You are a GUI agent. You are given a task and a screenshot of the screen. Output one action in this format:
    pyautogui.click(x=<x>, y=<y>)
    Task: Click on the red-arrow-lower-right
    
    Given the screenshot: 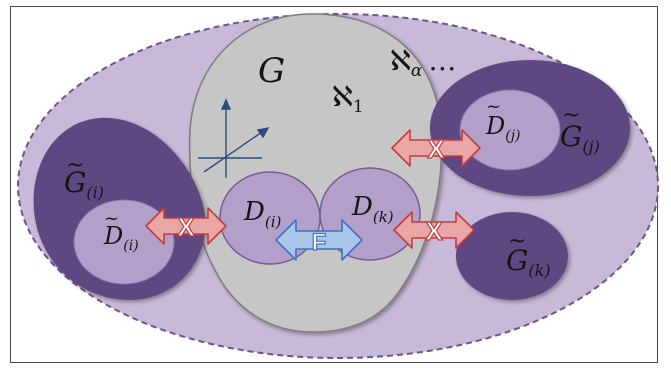 What is the action you would take?
    pyautogui.click(x=434, y=230)
    